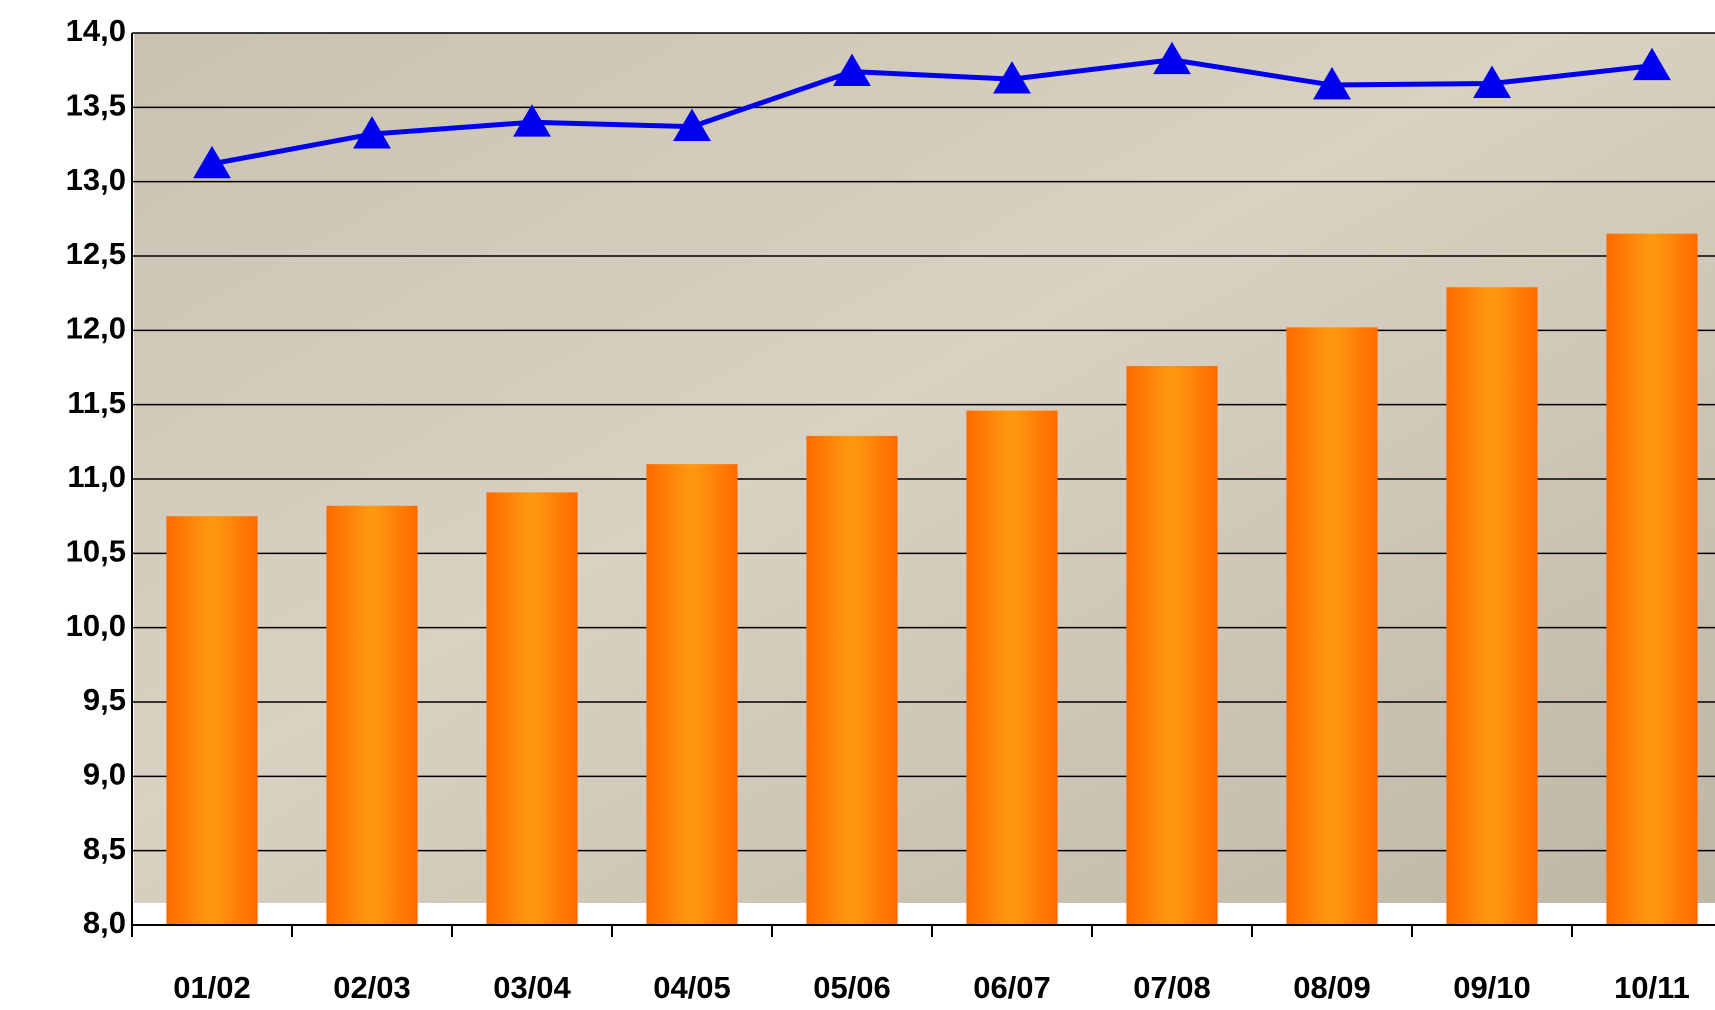 Image resolution: width=1715 pixels, height=1010 pixels. What do you see at coordinates (104, 699) in the screenshot?
I see `y-tick-label: 9,5` at bounding box center [104, 699].